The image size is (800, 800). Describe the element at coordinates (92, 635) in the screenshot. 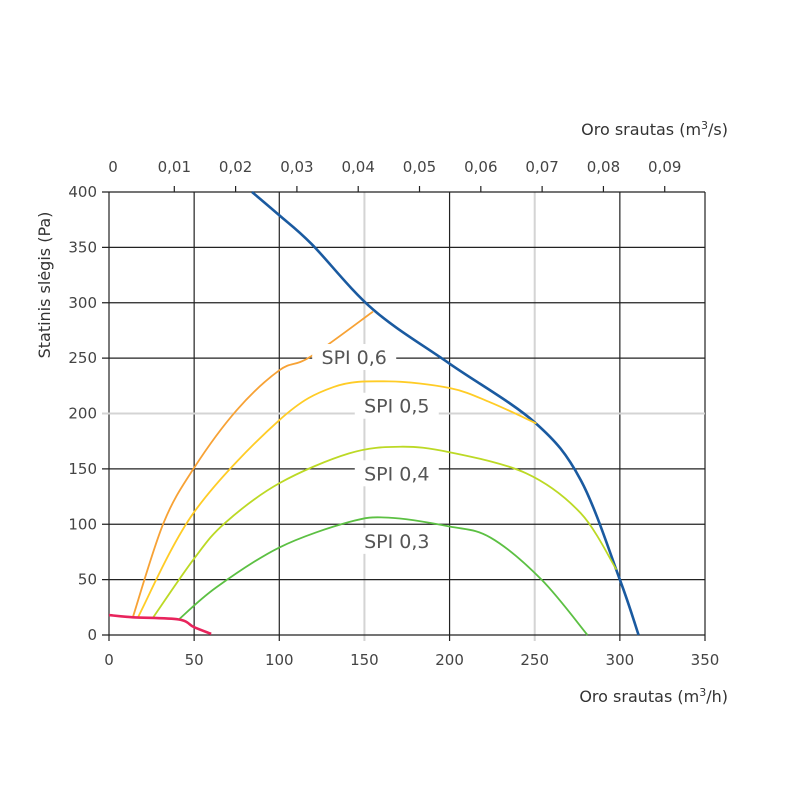

I see `y-tick-label: 0` at that location.